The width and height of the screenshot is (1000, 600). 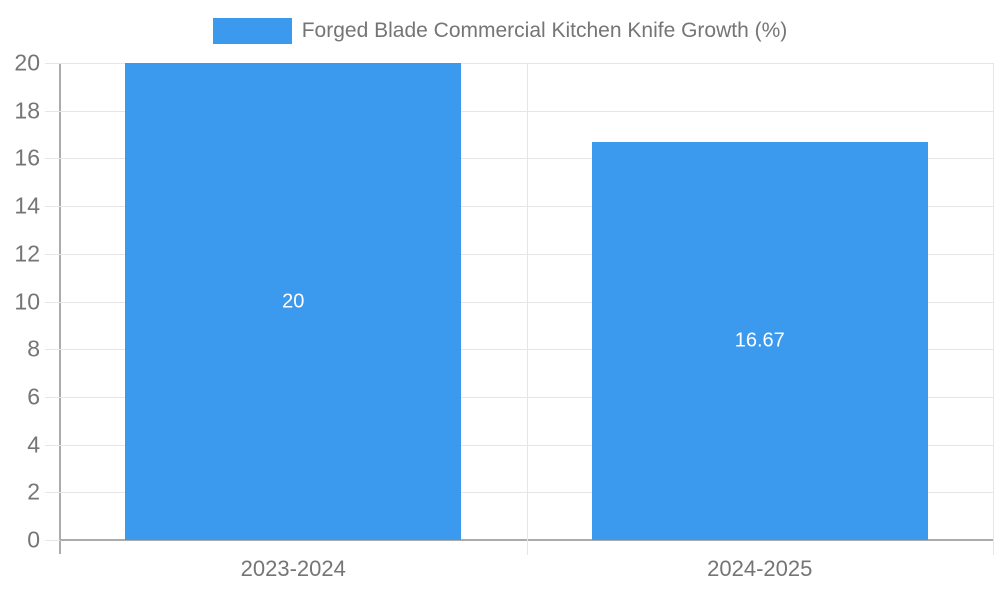 I want to click on y-tick-label: 18, so click(x=27, y=110).